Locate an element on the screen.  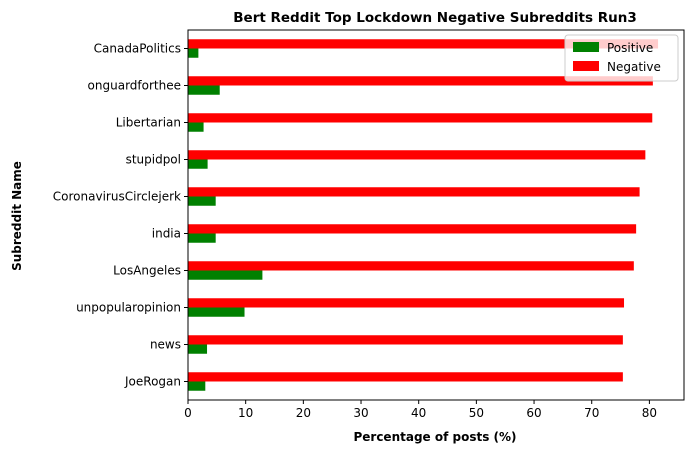
y-tick-label-stupidpol: stupidpol is located at coordinates (153, 160).